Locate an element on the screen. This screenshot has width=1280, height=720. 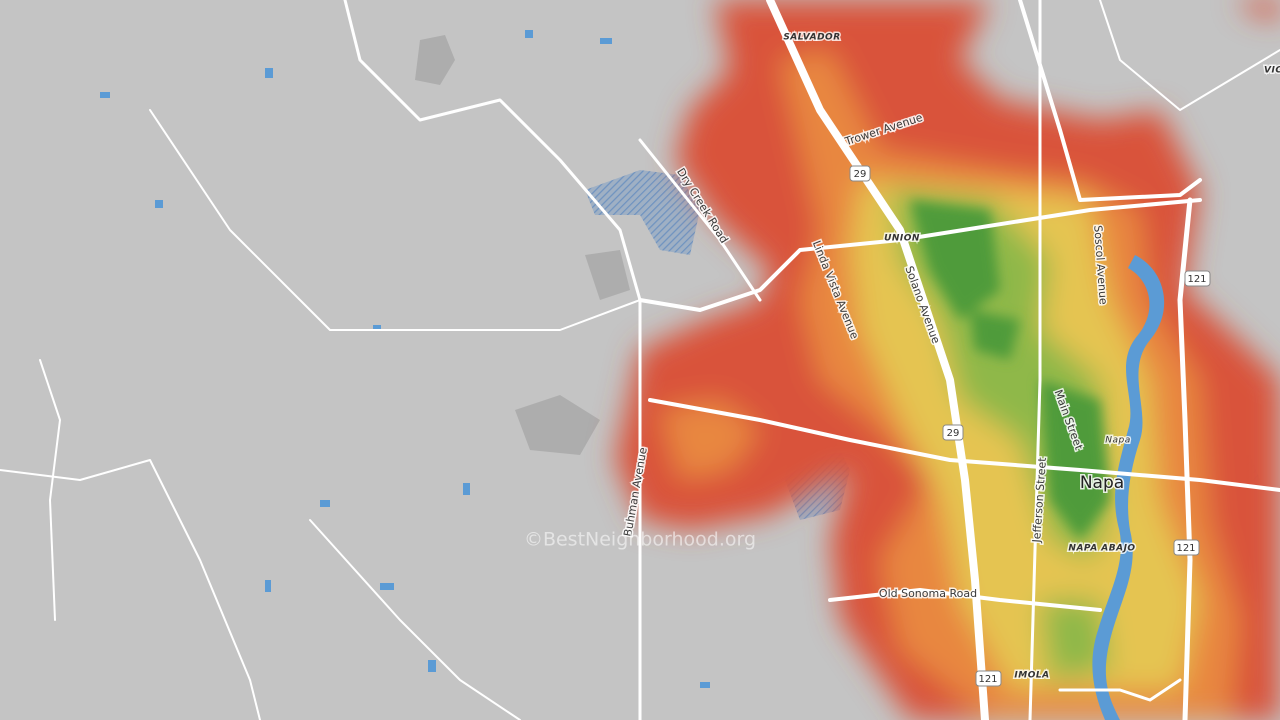
neighborhood-label: SALVADOR is located at coordinates (811, 38).